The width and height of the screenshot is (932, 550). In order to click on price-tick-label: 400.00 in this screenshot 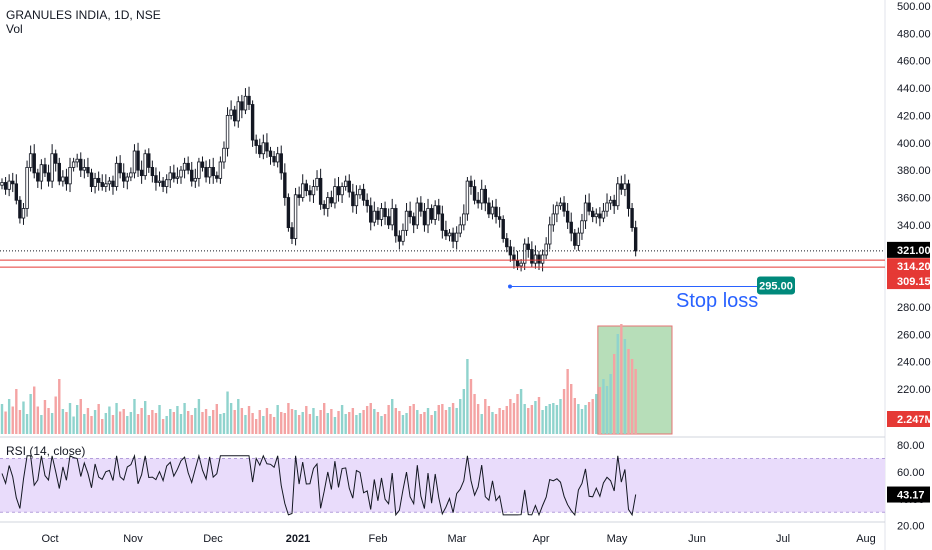, I will do `click(914, 144)`.